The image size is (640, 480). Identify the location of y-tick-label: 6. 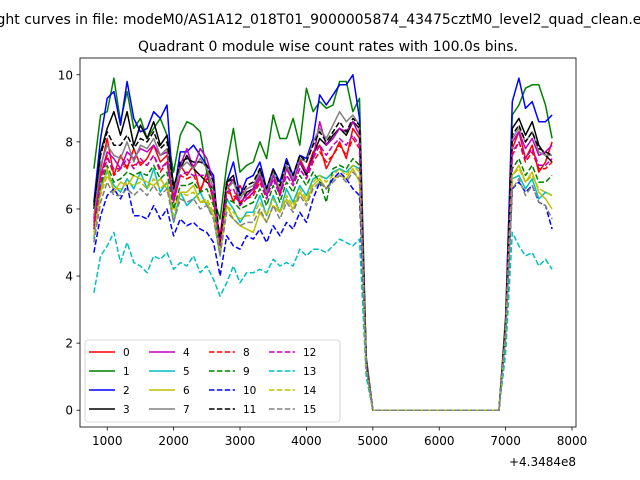
(69, 209).